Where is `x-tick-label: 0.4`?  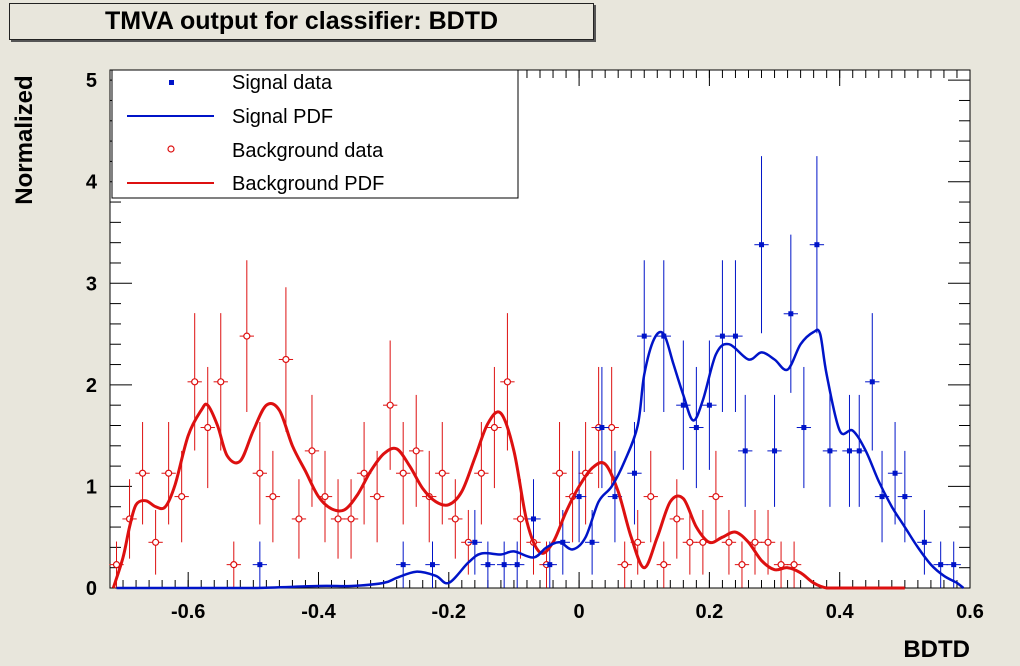 x-tick-label: 0.4 is located at coordinates (840, 612).